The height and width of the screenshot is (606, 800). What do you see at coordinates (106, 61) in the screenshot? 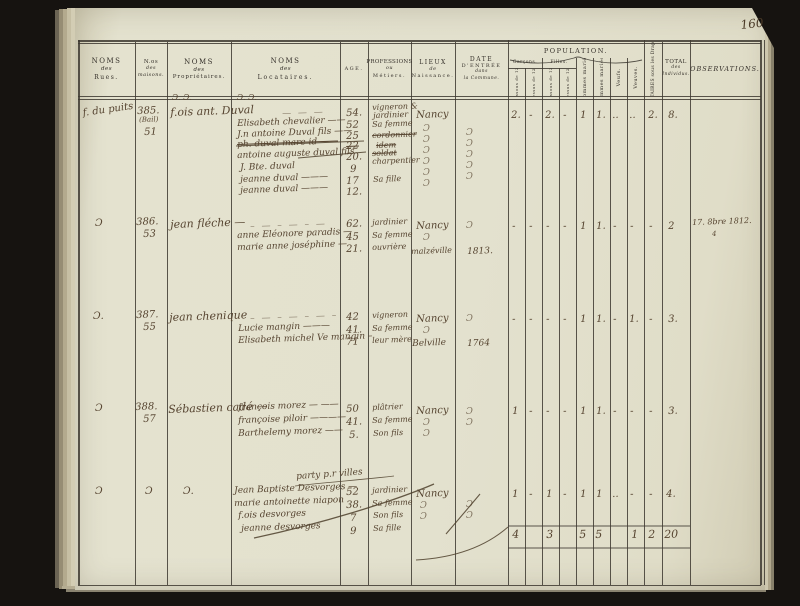
I see `header-line: NOMS` at bounding box center [106, 61].